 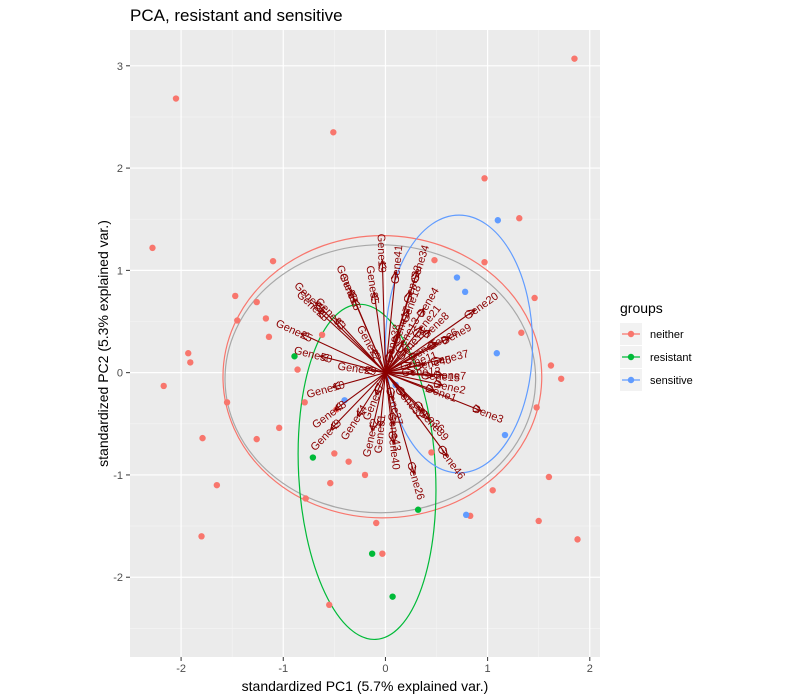 What do you see at coordinates (671, 381) in the screenshot?
I see `legend-label: sensitive` at bounding box center [671, 381].